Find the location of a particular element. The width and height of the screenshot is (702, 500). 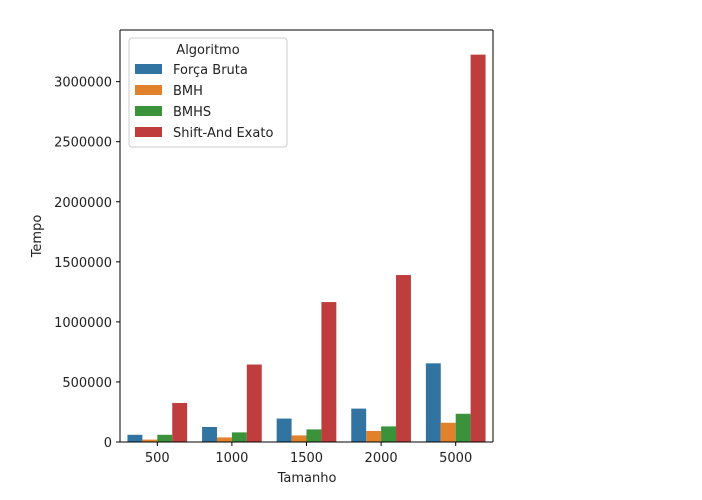

y-tick-label: 1500000 is located at coordinates (83, 263).